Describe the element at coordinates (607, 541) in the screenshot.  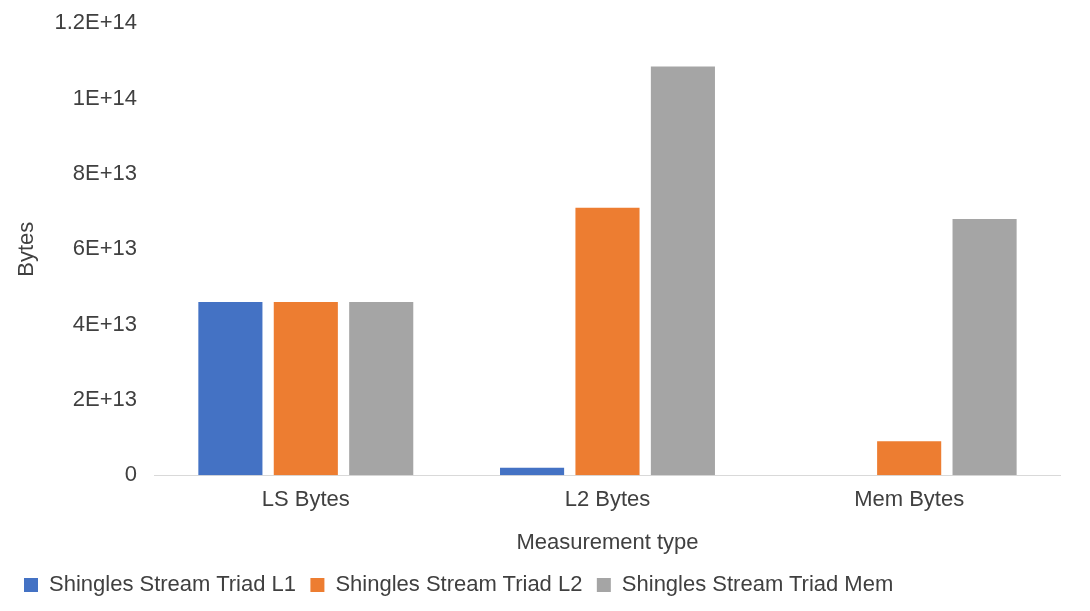
I see `x-axis-title: Measurement type` at that location.